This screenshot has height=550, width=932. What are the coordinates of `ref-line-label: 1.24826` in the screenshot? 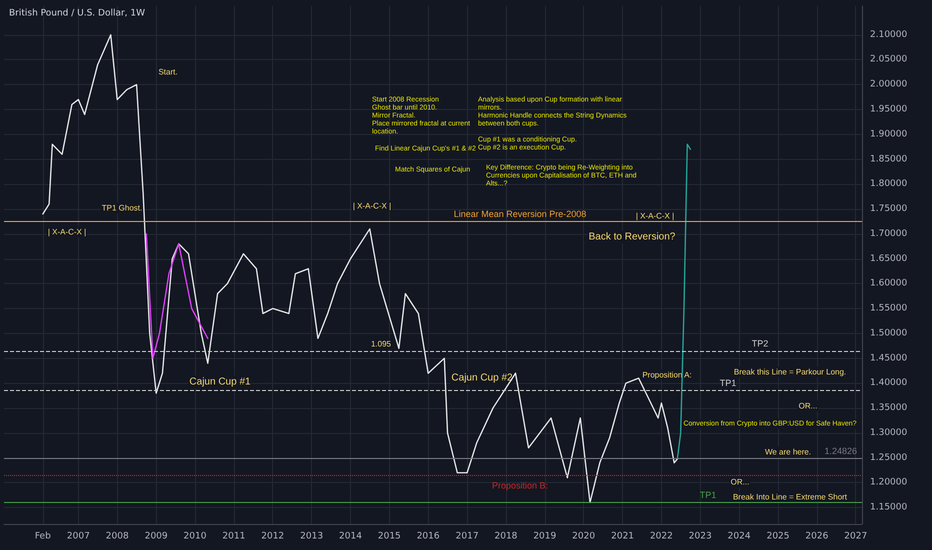 It's located at (840, 451).